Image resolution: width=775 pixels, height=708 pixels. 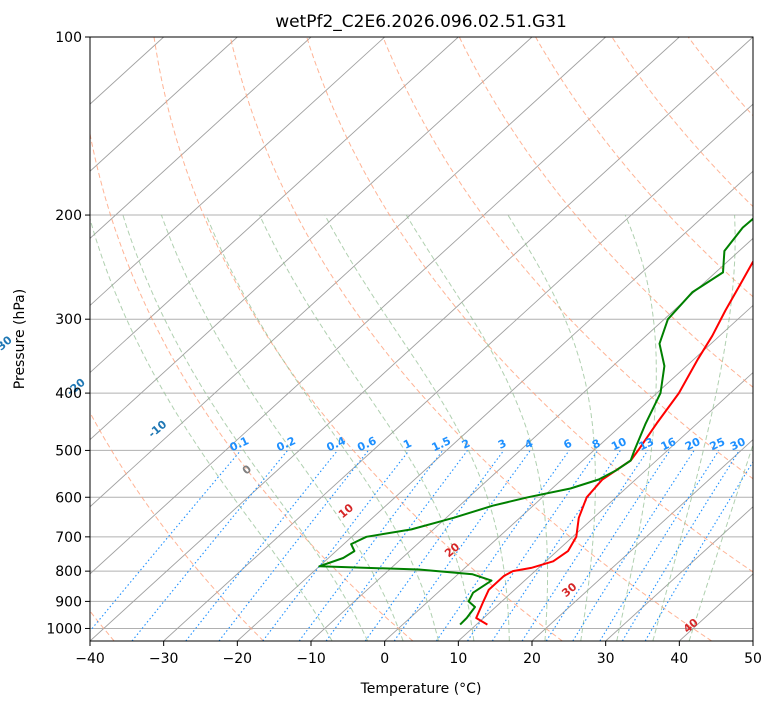 What do you see at coordinates (164, 659) in the screenshot?
I see `x-tick-label: −30` at bounding box center [164, 659].